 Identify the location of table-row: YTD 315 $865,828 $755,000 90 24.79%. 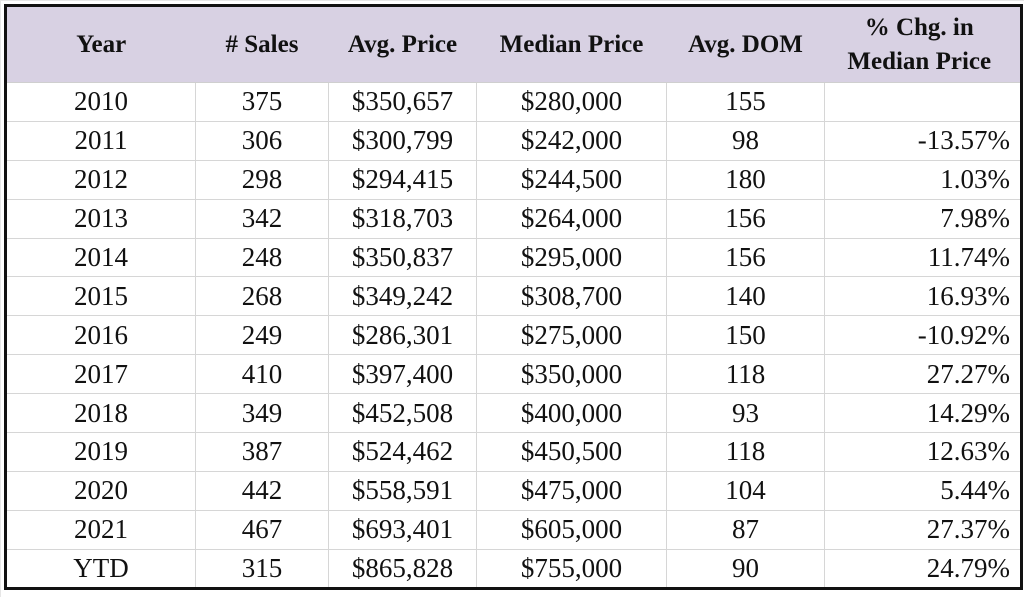
(513, 568).